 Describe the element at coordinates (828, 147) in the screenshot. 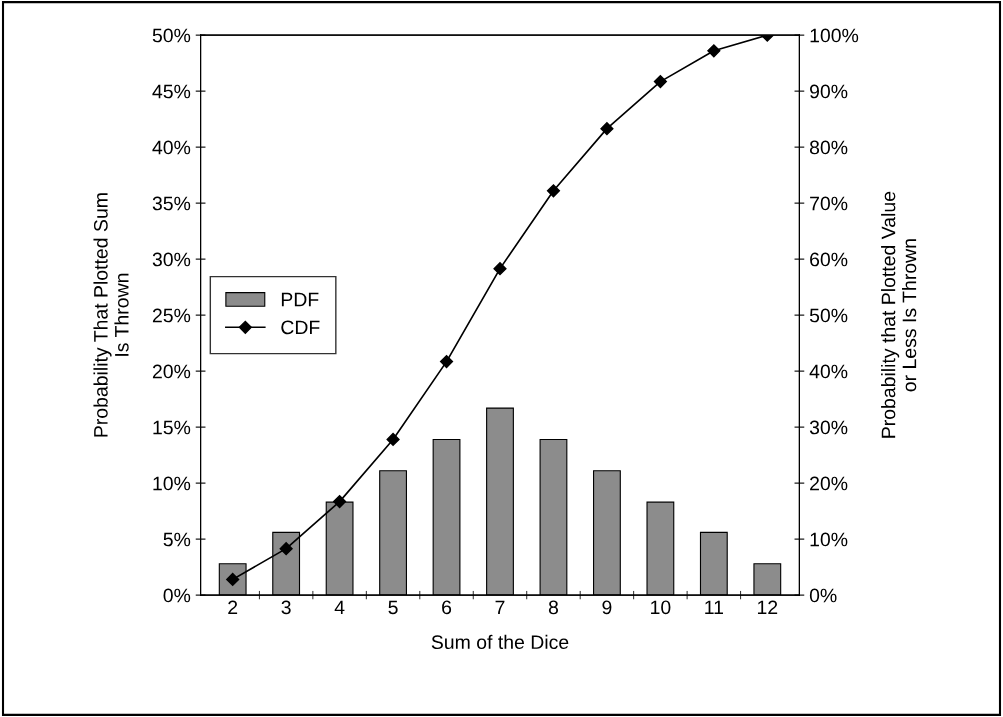

I see `y2-tick-label: 80%` at that location.